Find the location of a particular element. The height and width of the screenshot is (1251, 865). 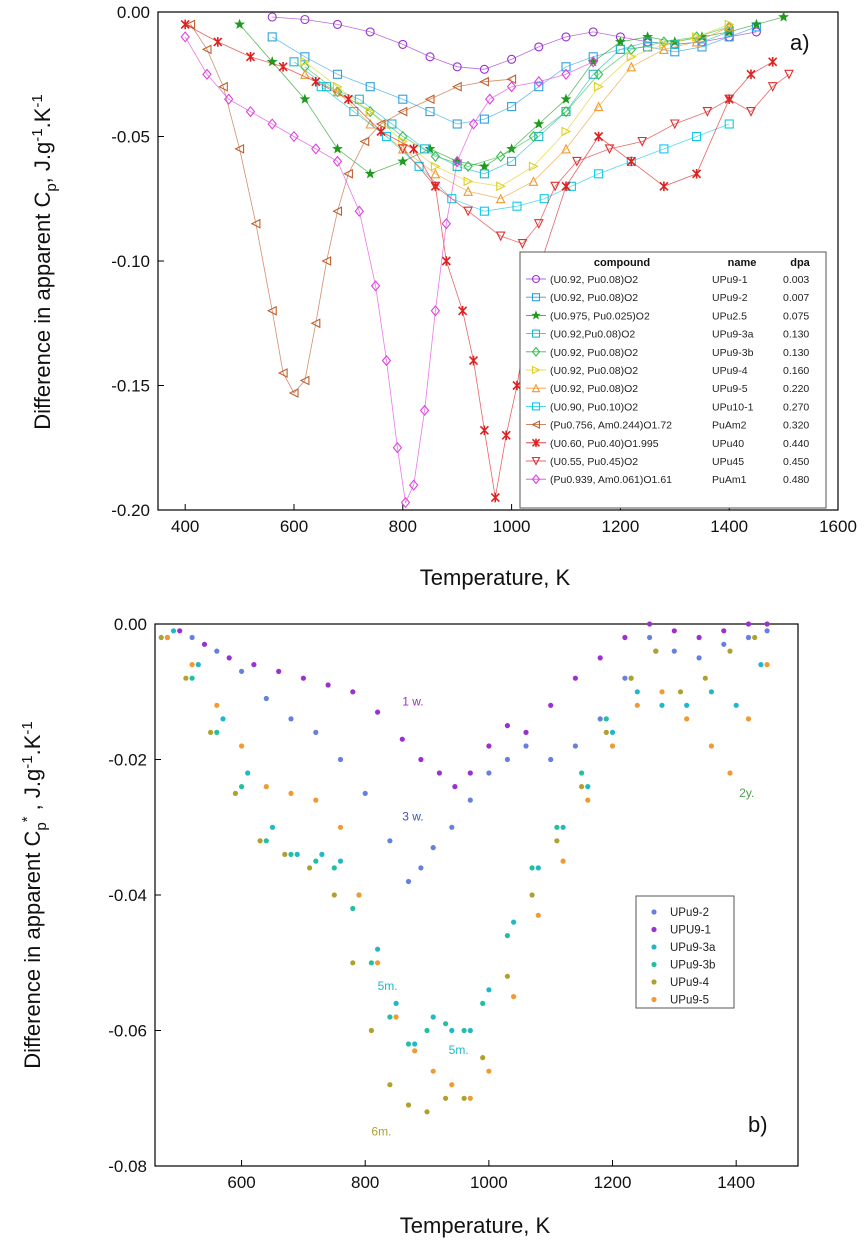

y-tick-label: -0.05 is located at coordinates (130, 137).